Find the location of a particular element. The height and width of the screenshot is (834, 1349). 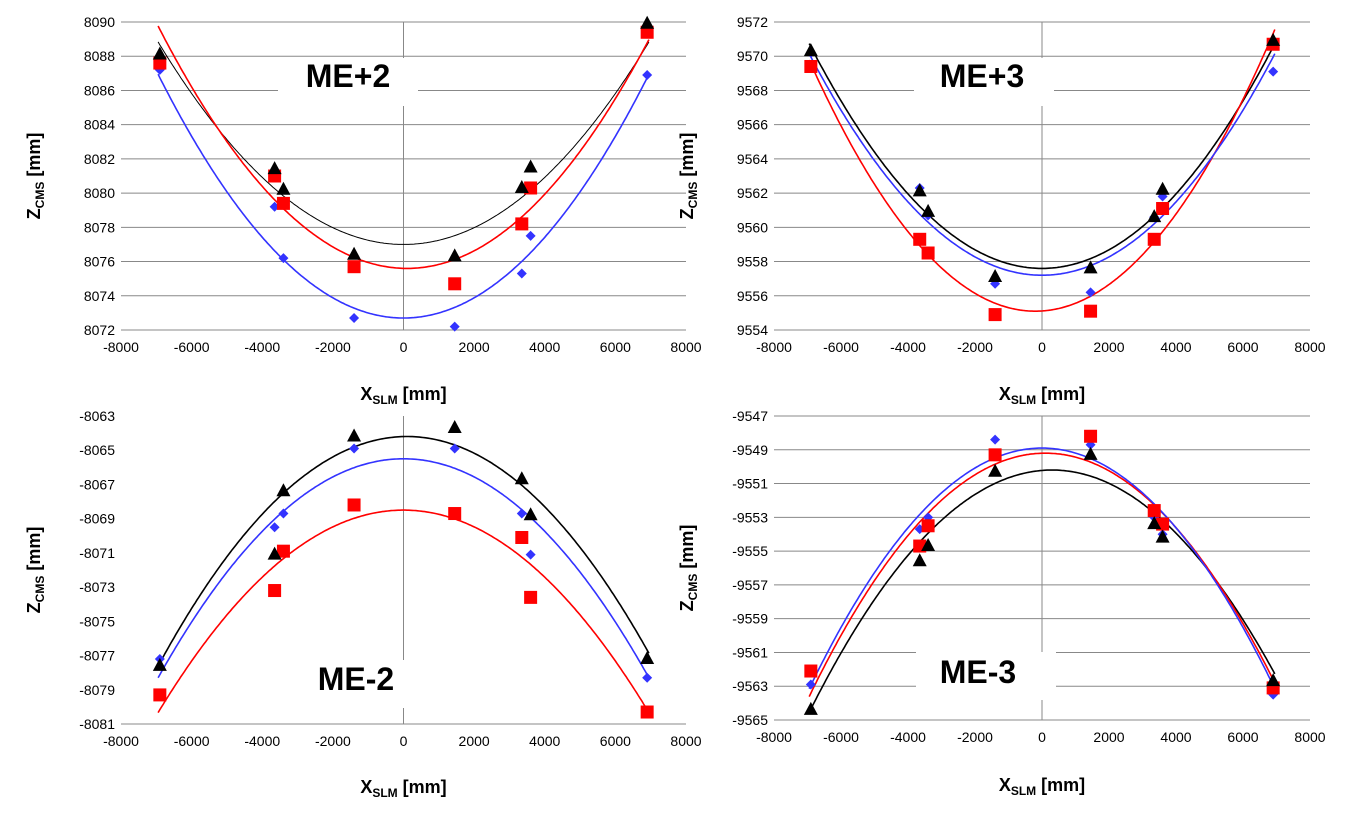

y-tick-label: 9570 is located at coordinates (752, 56).